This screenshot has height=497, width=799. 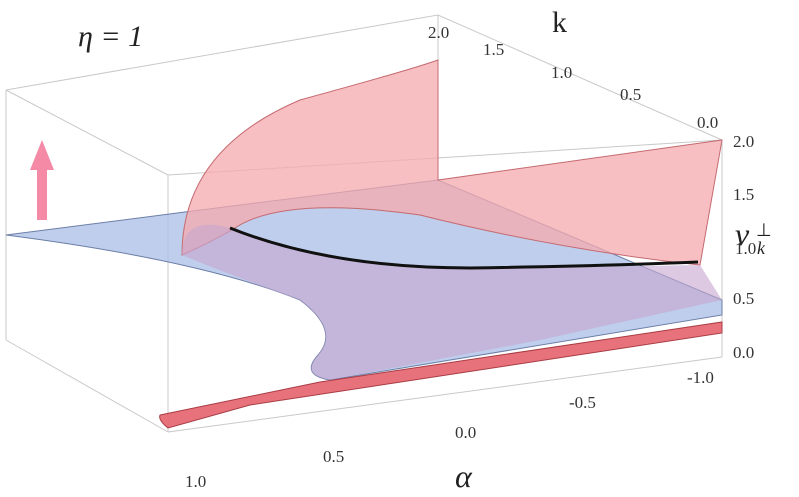 I want to click on intersection-curve, so click(x=464, y=248).